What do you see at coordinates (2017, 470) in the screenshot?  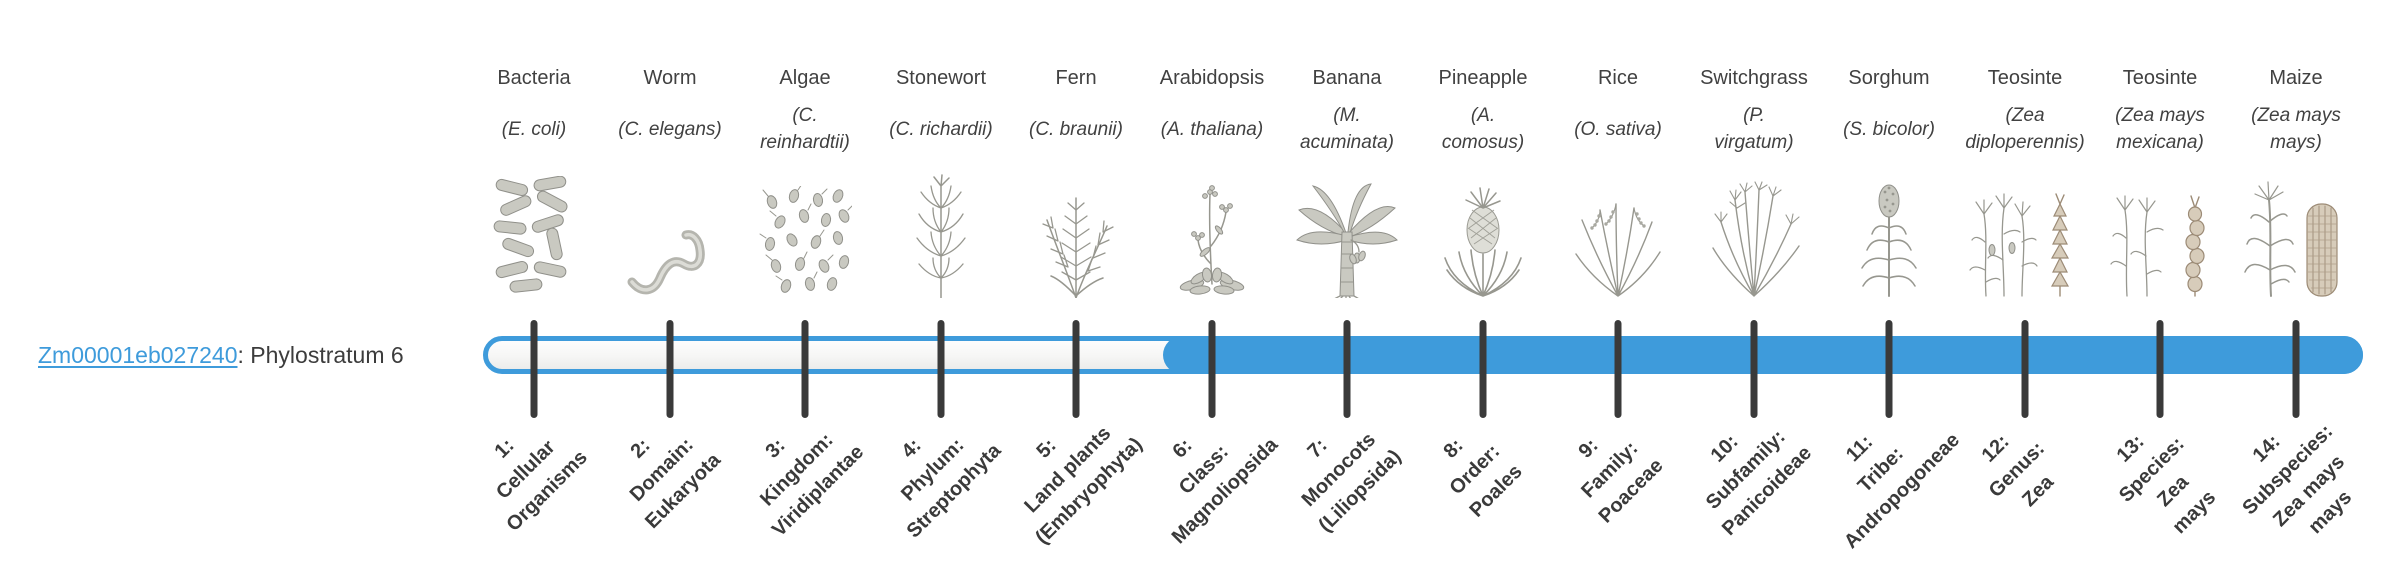 I see `stage-label: 12: Genus: Zea` at bounding box center [2017, 470].